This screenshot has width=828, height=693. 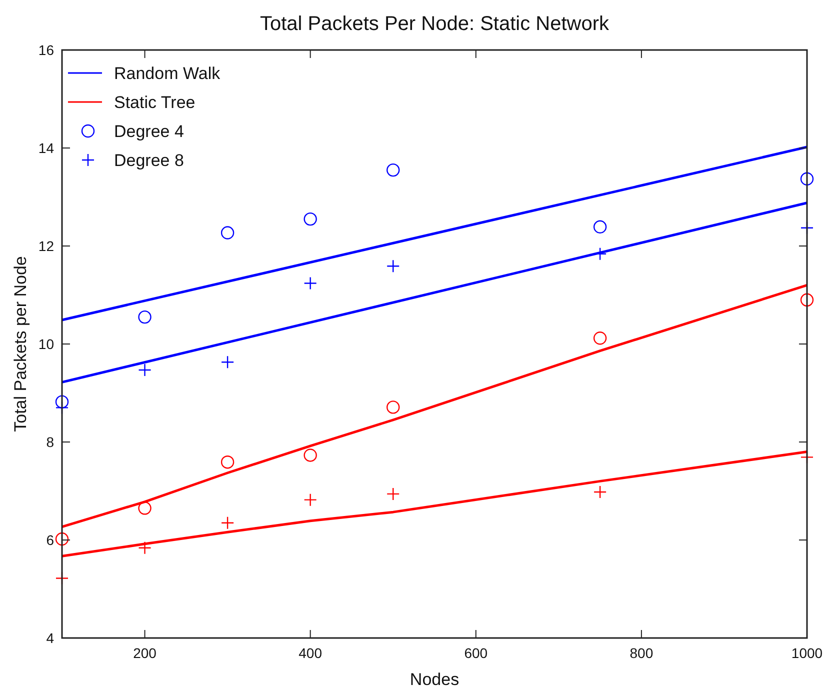 I want to click on legend-label: Random Walk, so click(x=167, y=73).